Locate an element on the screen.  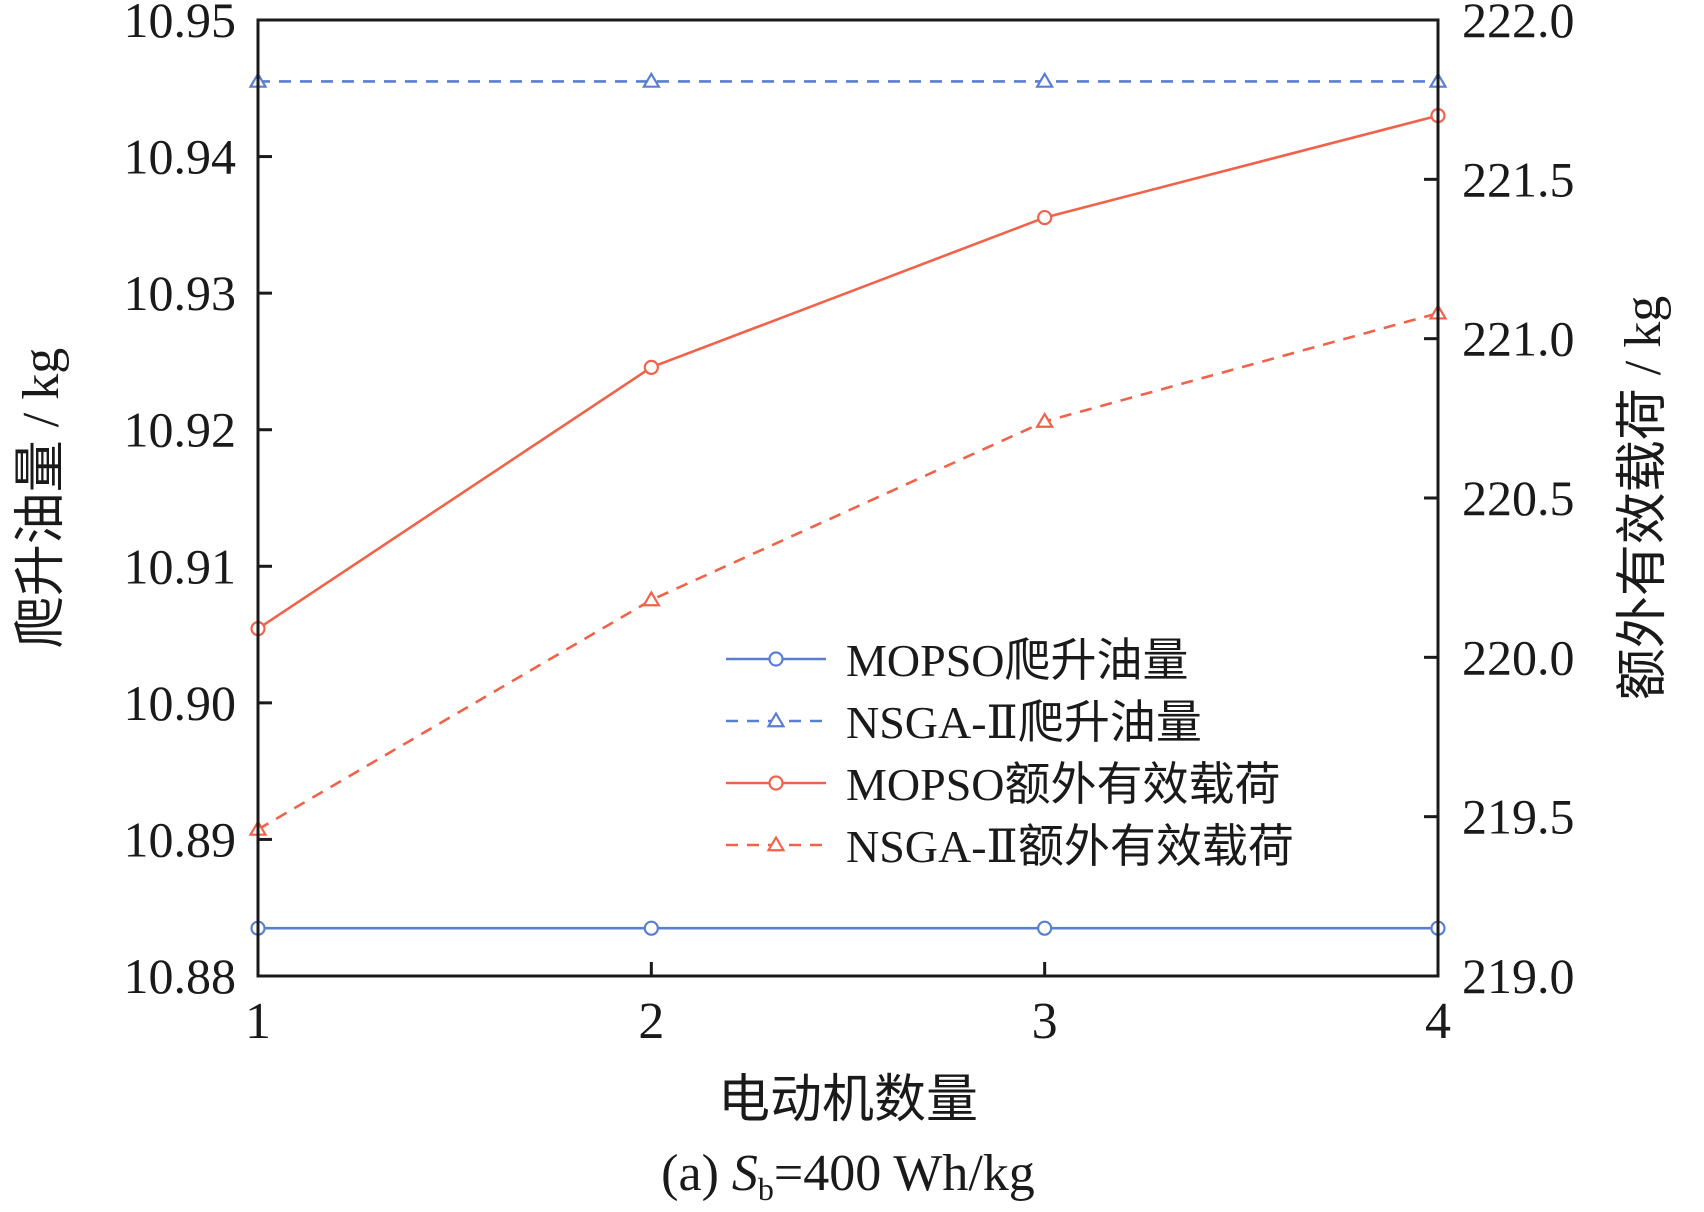
y-axis-title-right: 额外有效载荷 / kg is located at coordinates (1643, 498).